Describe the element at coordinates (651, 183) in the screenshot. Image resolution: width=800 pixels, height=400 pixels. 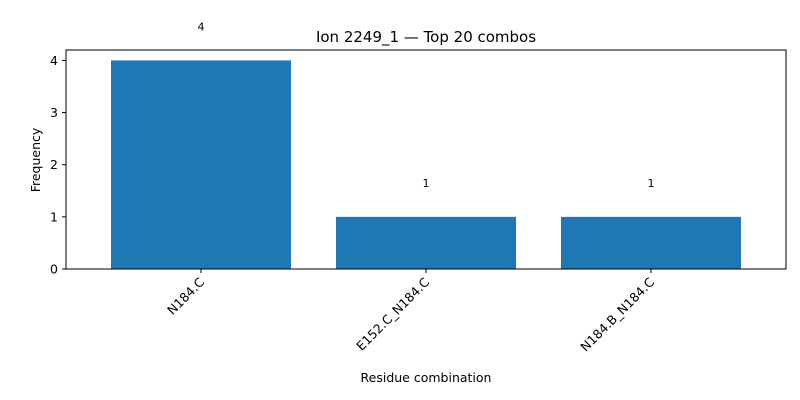
I see `bar-value-label-3: 1` at that location.